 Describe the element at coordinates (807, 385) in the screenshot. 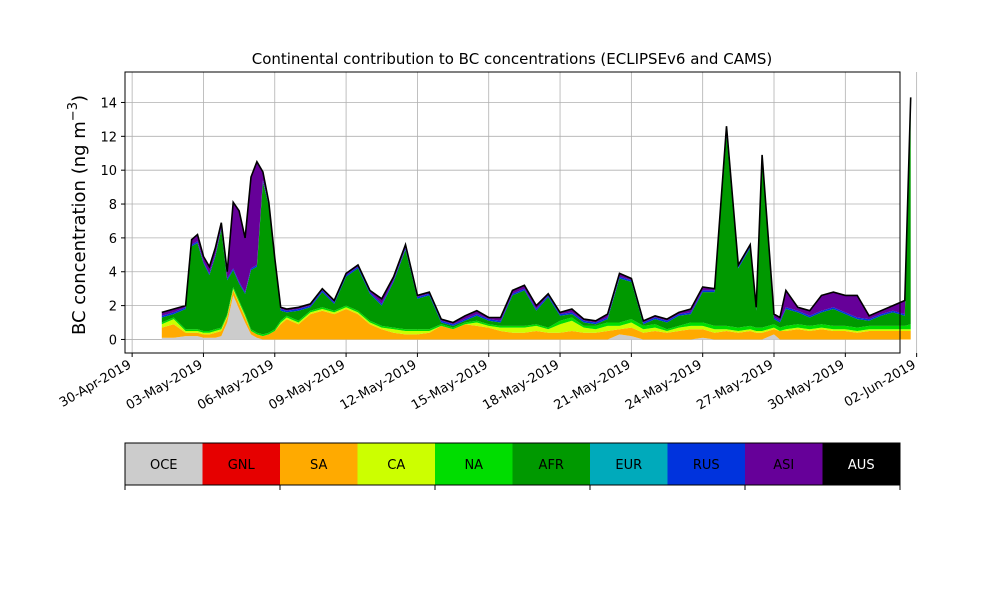

I see `x-tick-label: 30-May-2019` at that location.